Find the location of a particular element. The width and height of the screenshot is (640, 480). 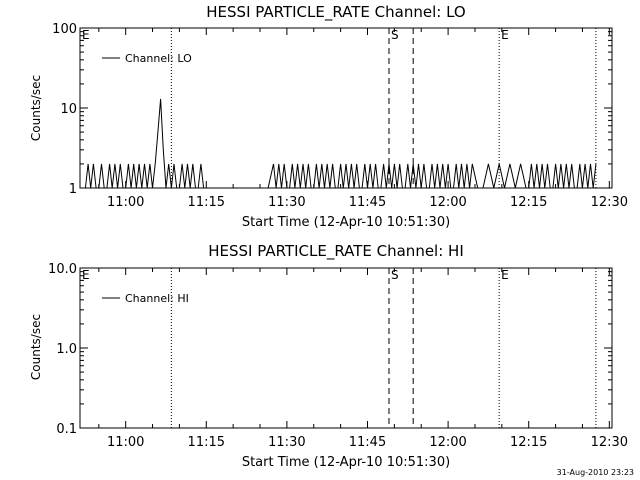

lo-chart-title: HESSI PARTICLE_RATE Channel: LO is located at coordinates (335, 12).